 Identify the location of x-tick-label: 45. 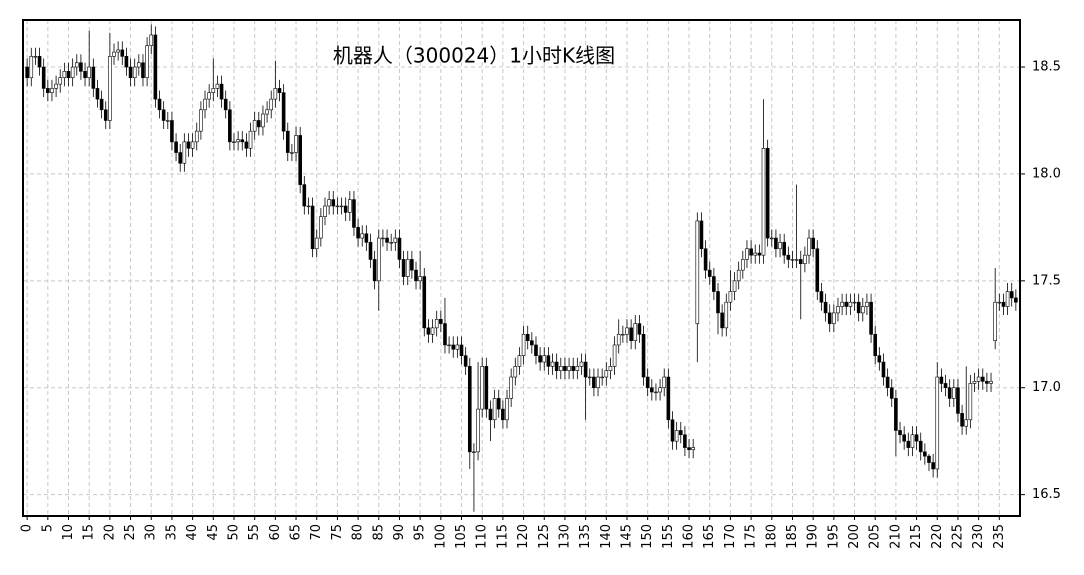
(213, 532).